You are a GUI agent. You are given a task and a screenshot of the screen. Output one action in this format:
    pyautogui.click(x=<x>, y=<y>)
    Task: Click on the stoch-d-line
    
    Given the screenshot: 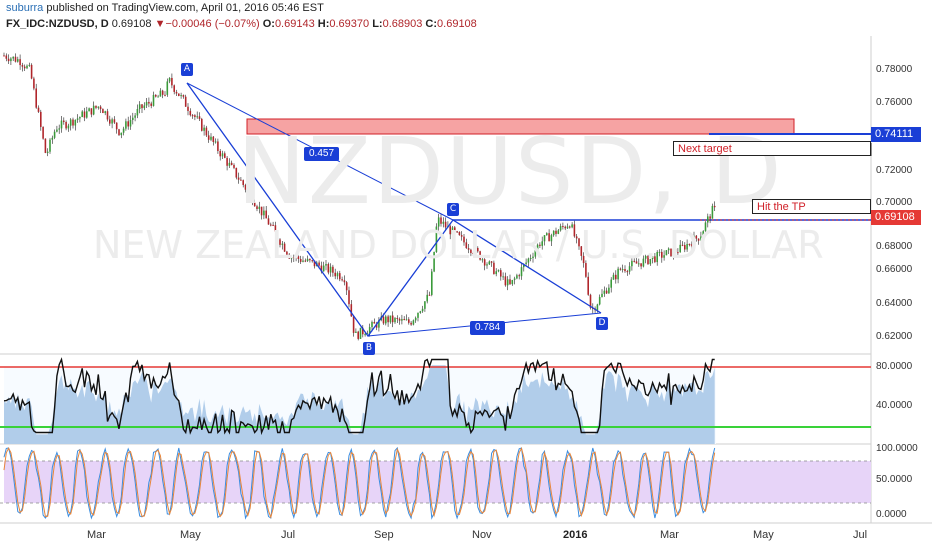 What is the action you would take?
    pyautogui.click(x=359, y=483)
    